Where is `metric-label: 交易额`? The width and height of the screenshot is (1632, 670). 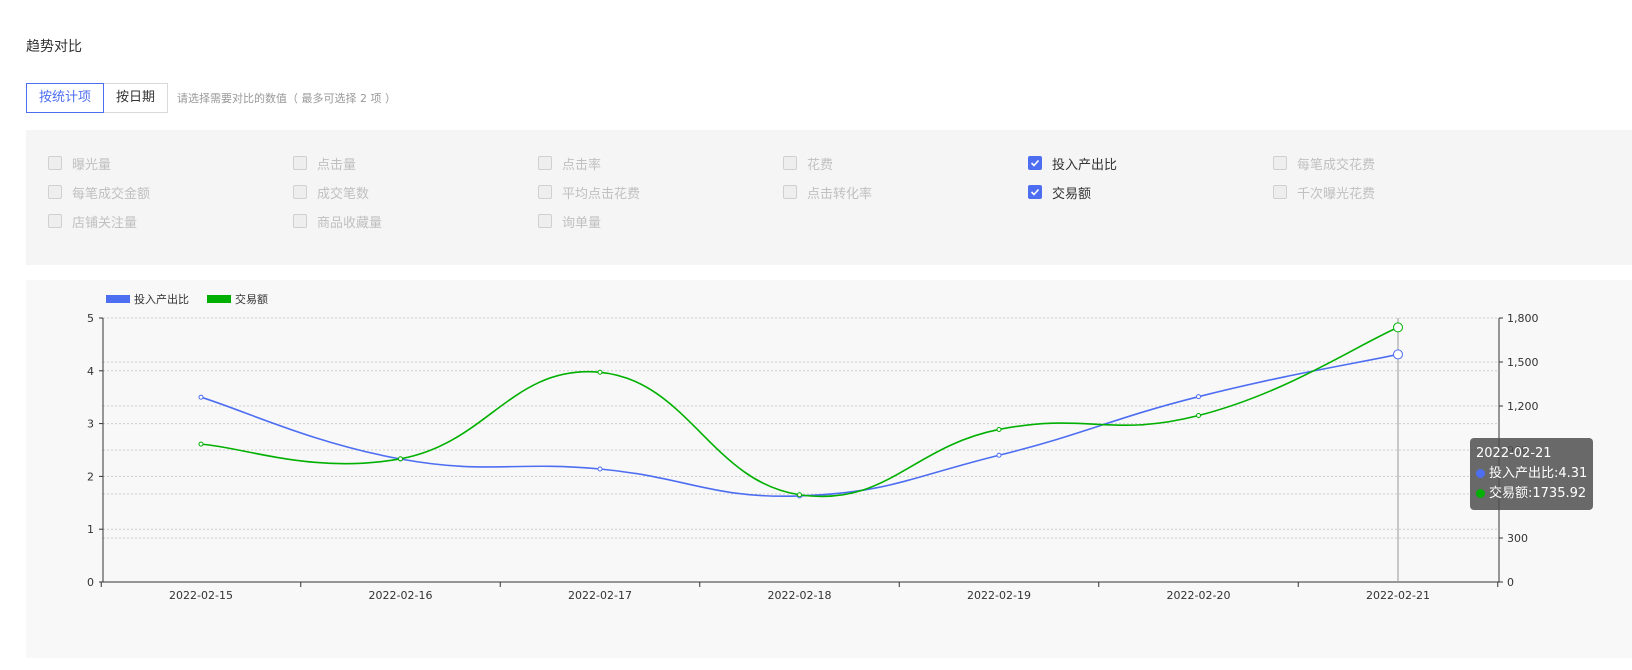
metric-label: 交易额 is located at coordinates (1072, 194).